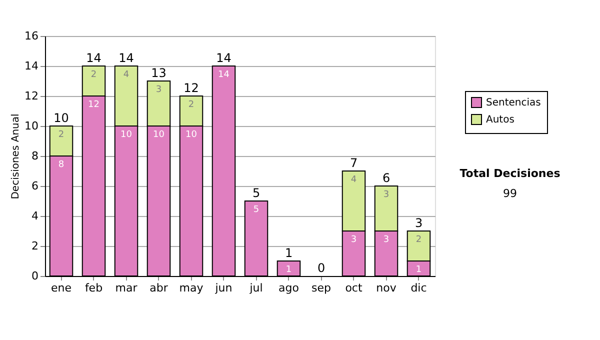  What do you see at coordinates (386, 288) in the screenshot?
I see `x-tick-label: nov` at bounding box center [386, 288].